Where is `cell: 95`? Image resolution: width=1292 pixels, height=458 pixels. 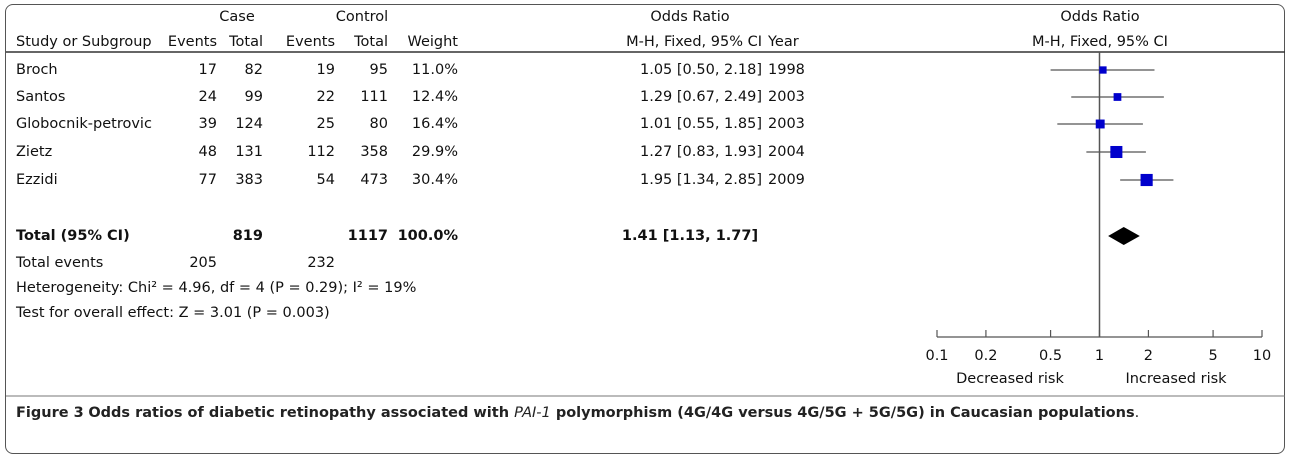
cell: 95 is located at coordinates (379, 70).